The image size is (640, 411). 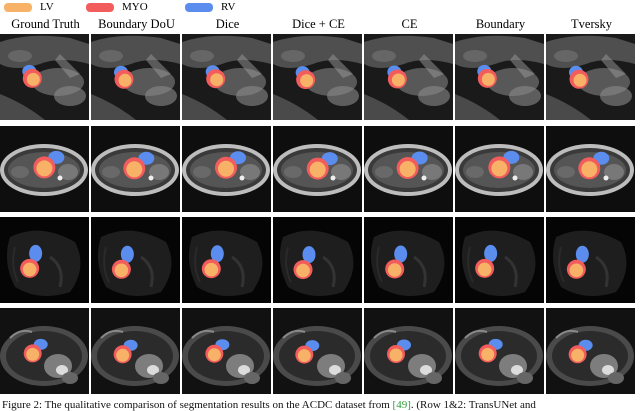 I want to click on column-header-ce: CE, so click(x=409, y=24).